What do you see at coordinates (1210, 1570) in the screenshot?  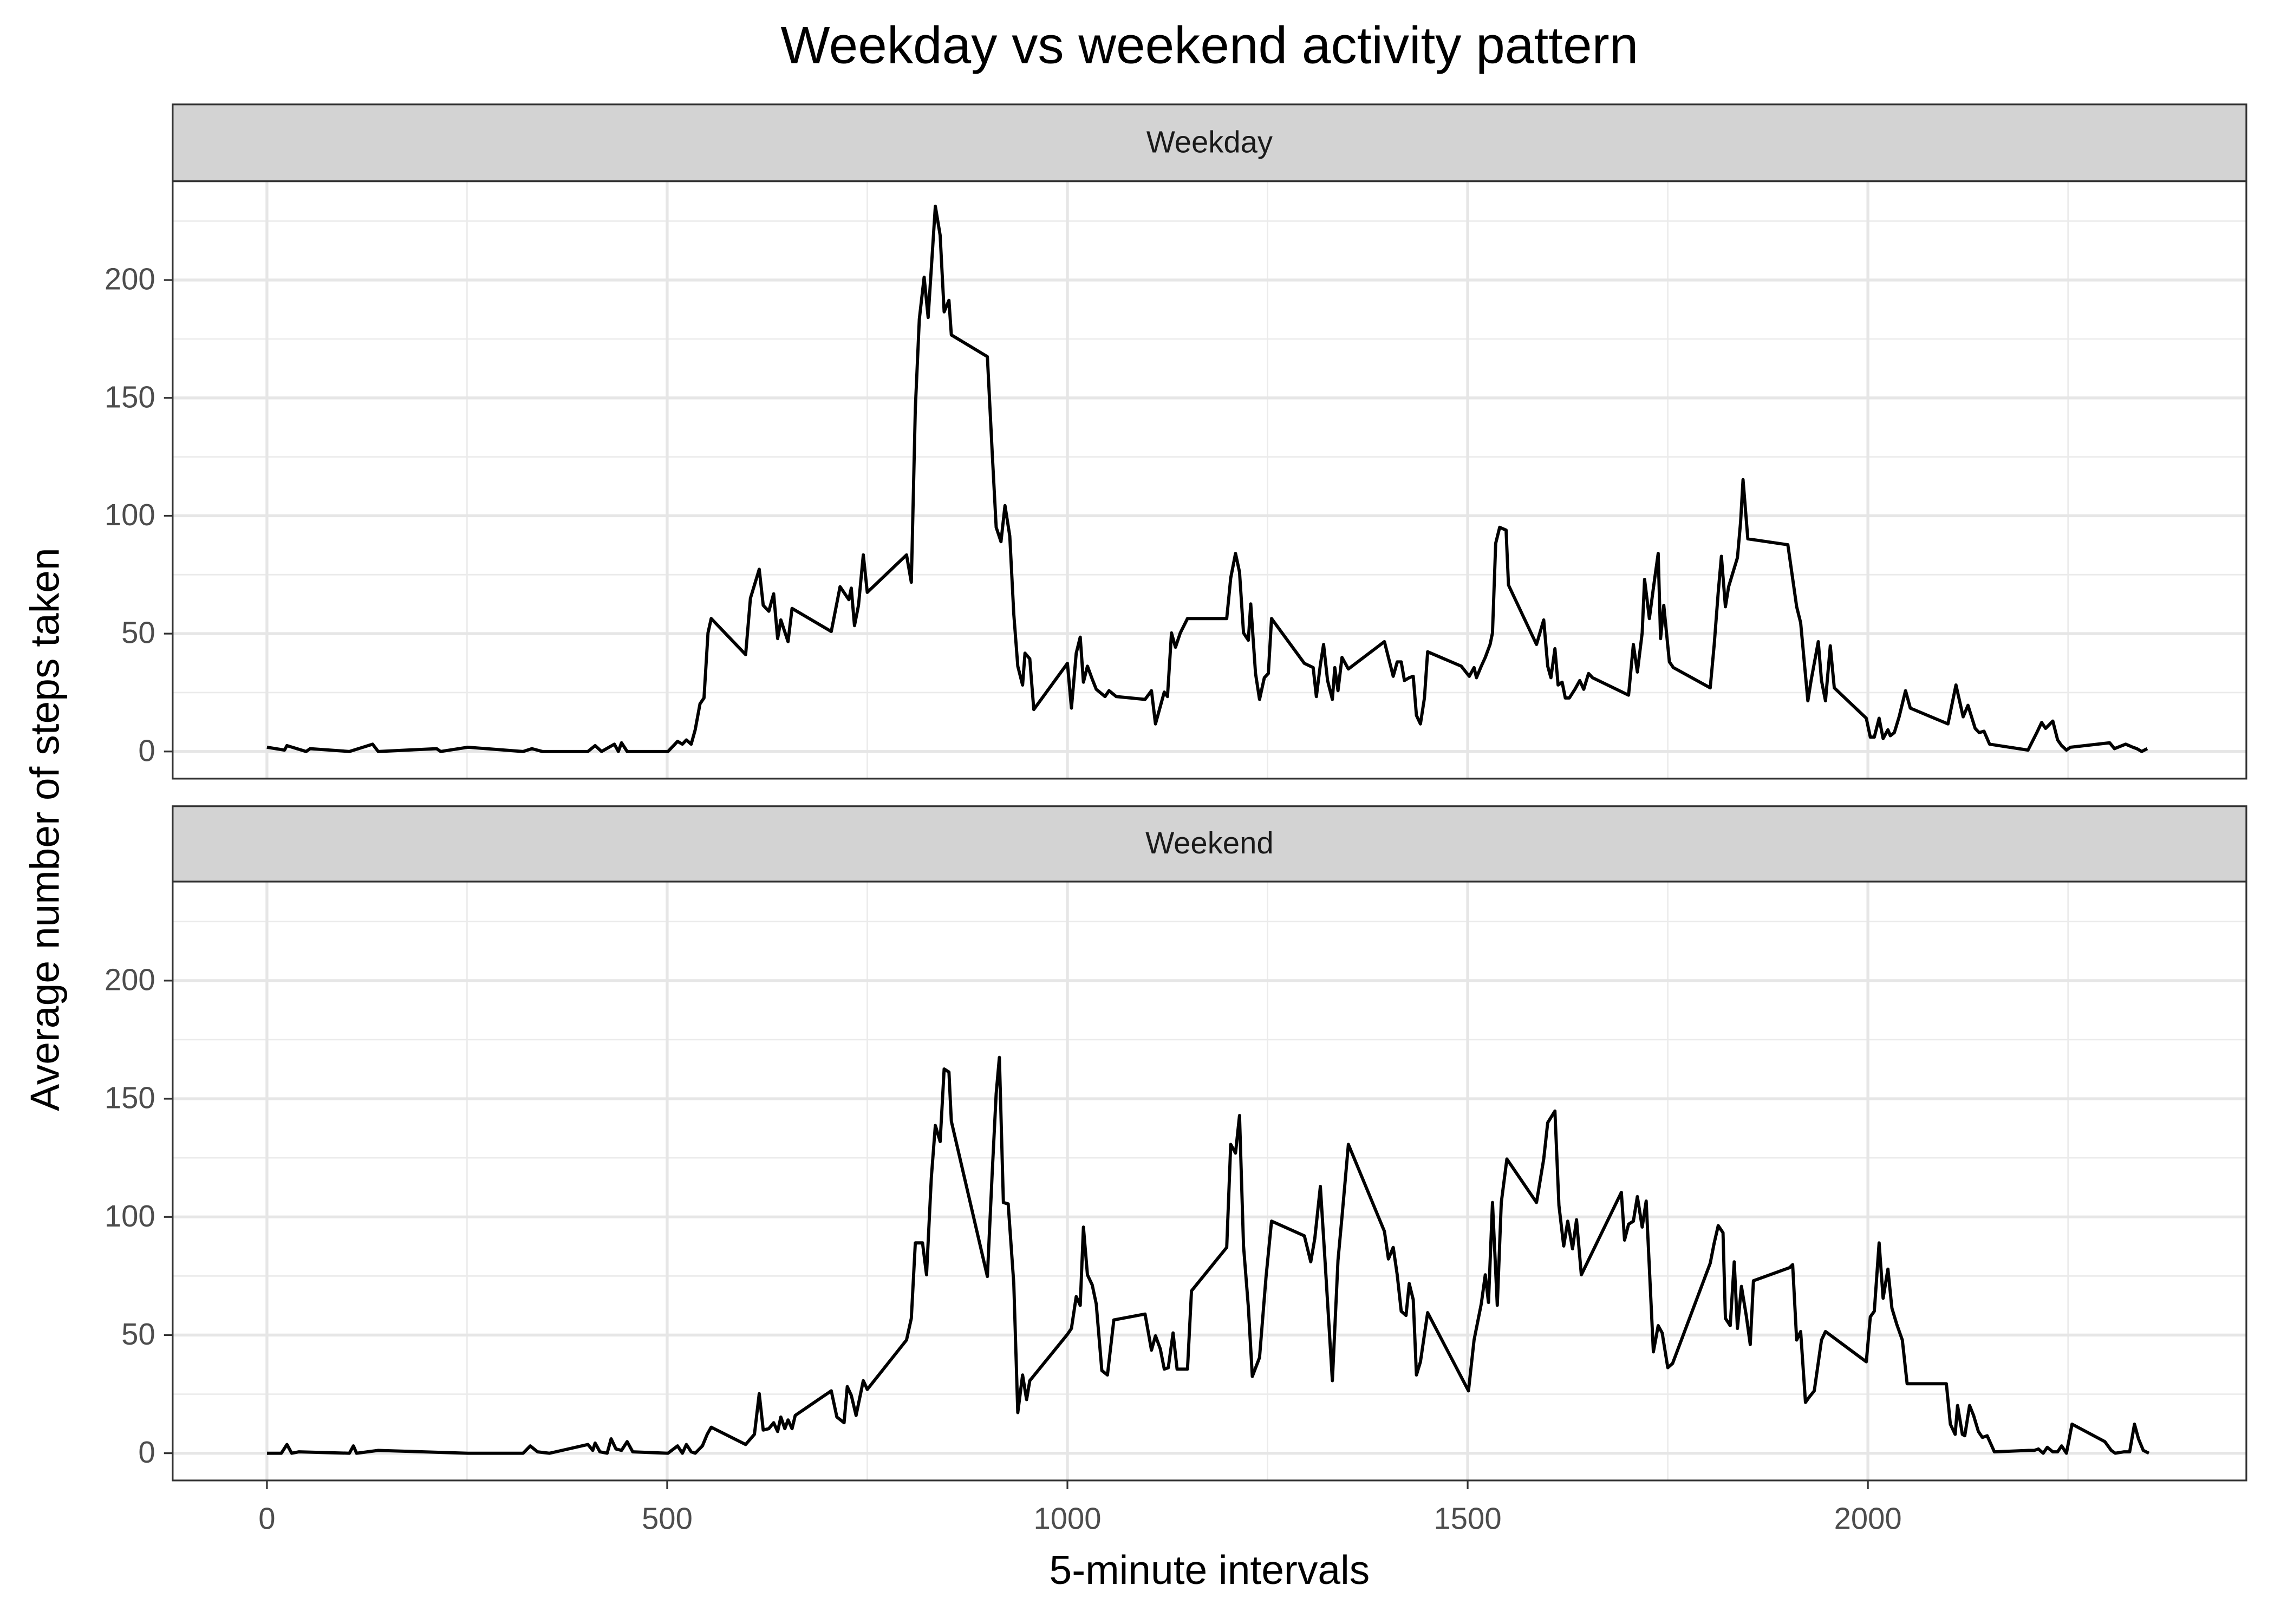 I see `x-axis-label: 5-minute intervals` at bounding box center [1210, 1570].